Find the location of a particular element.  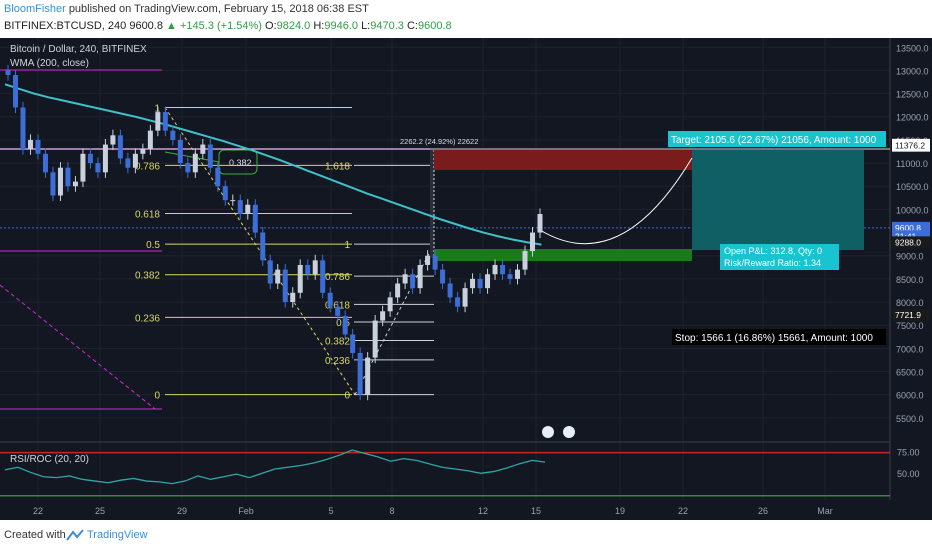

y-tick-label: 9000.0 is located at coordinates (910, 257).